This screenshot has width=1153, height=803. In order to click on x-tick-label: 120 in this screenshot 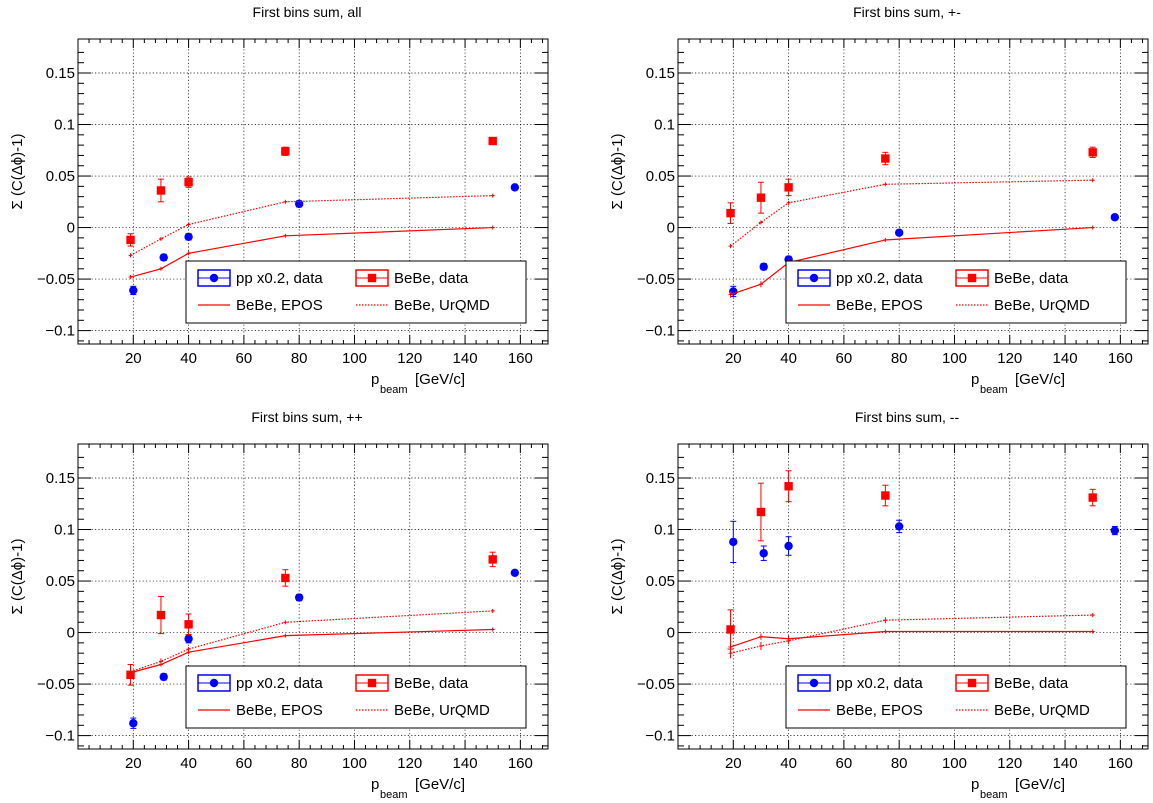, I will do `click(1009, 358)`.